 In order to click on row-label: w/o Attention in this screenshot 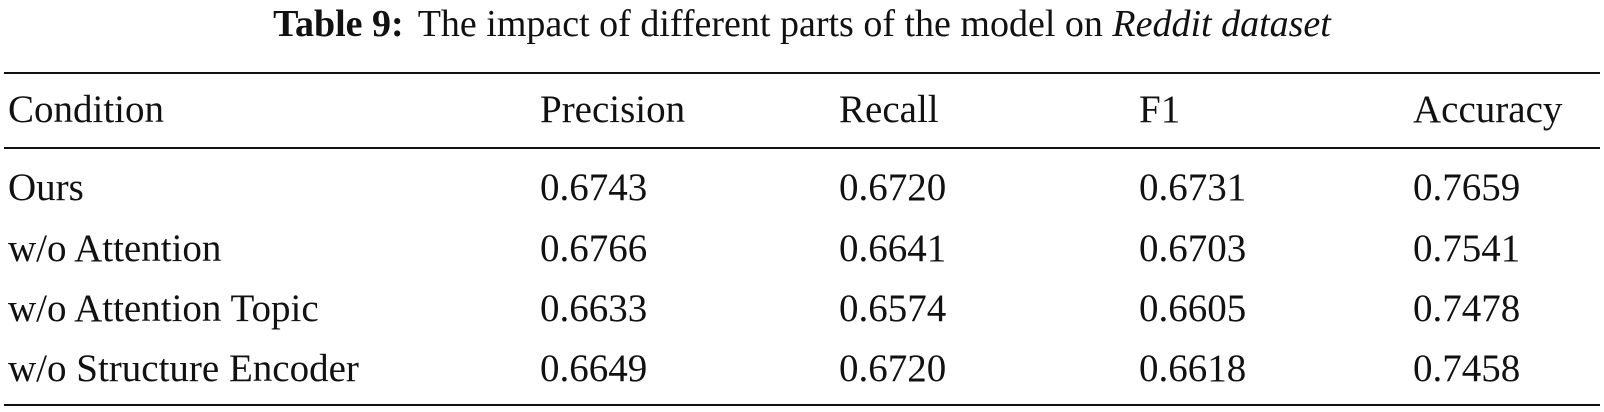, I will do `click(115, 248)`.